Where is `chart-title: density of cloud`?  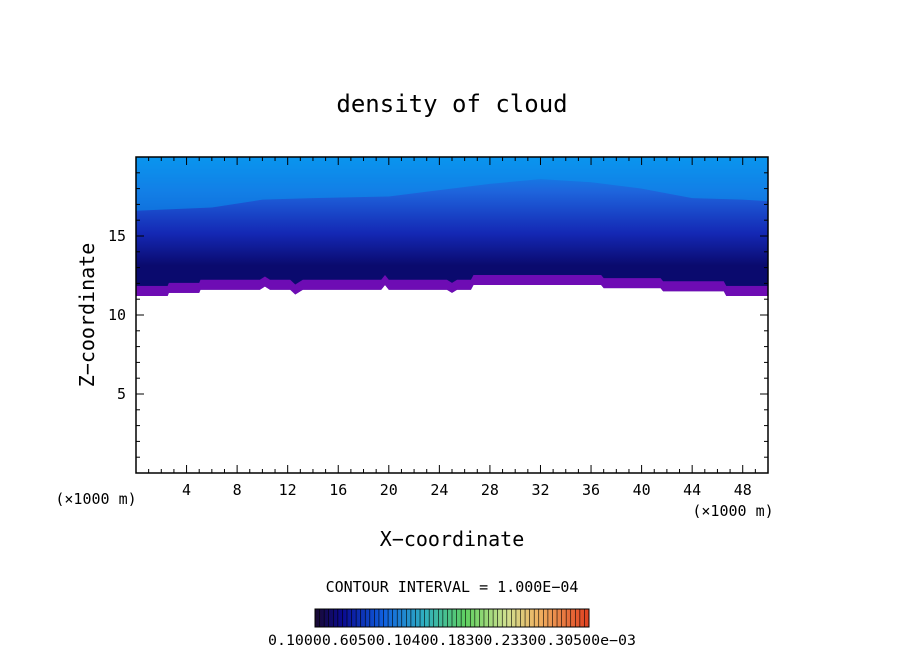 chart-title: density of cloud is located at coordinates (451, 104).